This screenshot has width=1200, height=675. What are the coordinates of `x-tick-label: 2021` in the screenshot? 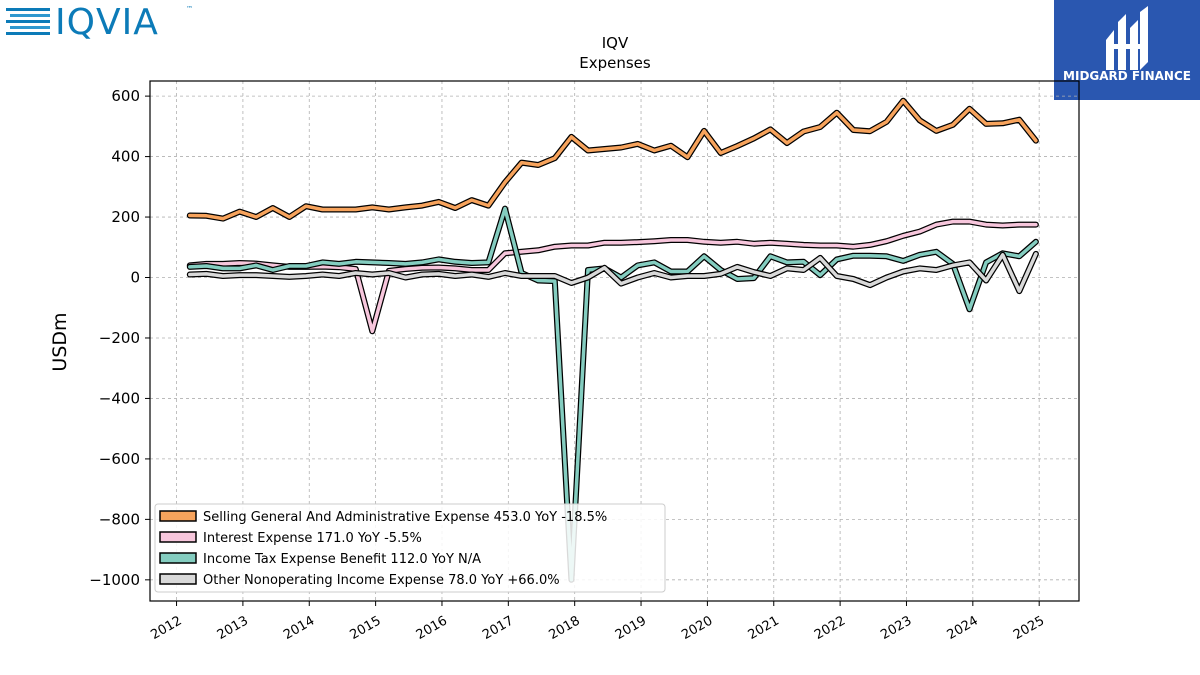 It's located at (764, 628).